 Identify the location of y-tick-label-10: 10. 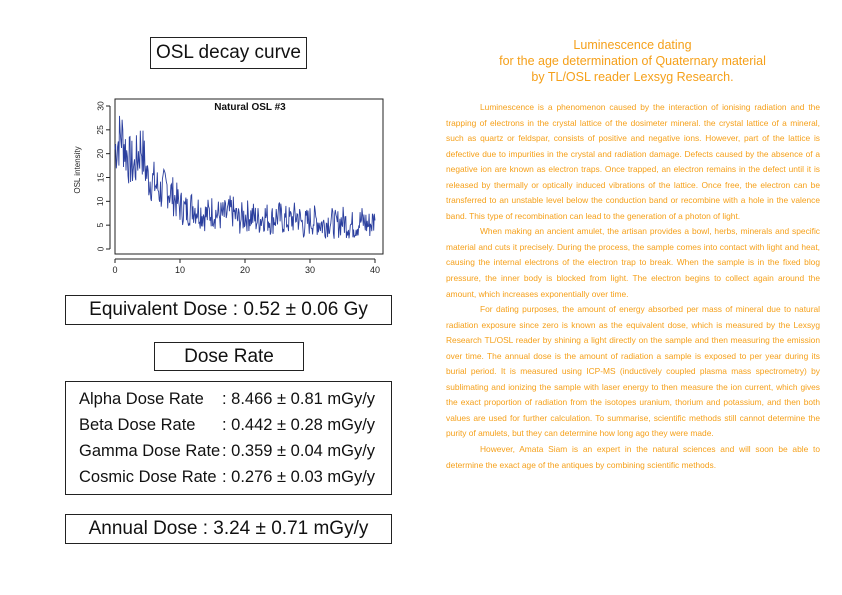
(100, 201).